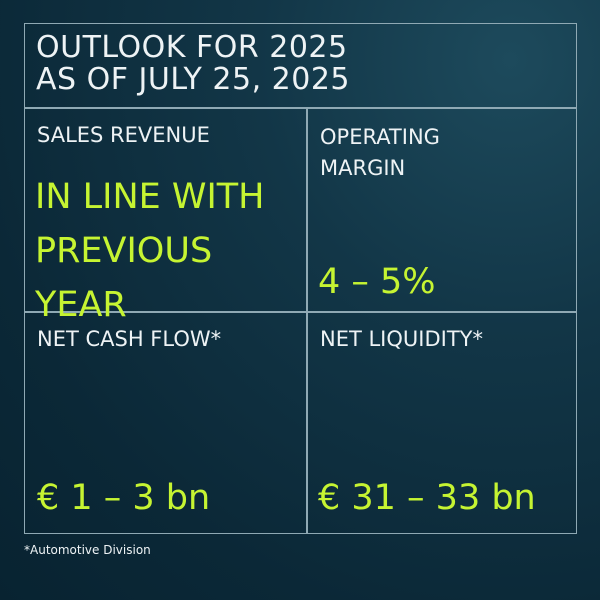 The height and width of the screenshot is (600, 600). What do you see at coordinates (401, 339) in the screenshot?
I see `net-liquidity-label: NET LIQUIDITY*` at bounding box center [401, 339].